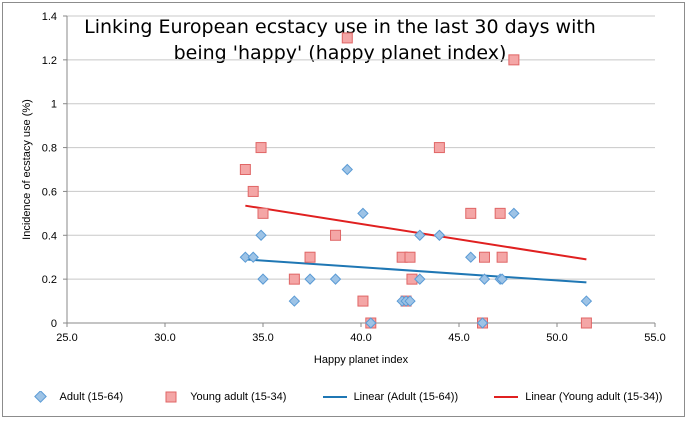 This screenshot has height=422, width=690. Describe the element at coordinates (27, 169) in the screenshot. I see `y-axis-title: Incidence of ecstacy use (%)` at that location.